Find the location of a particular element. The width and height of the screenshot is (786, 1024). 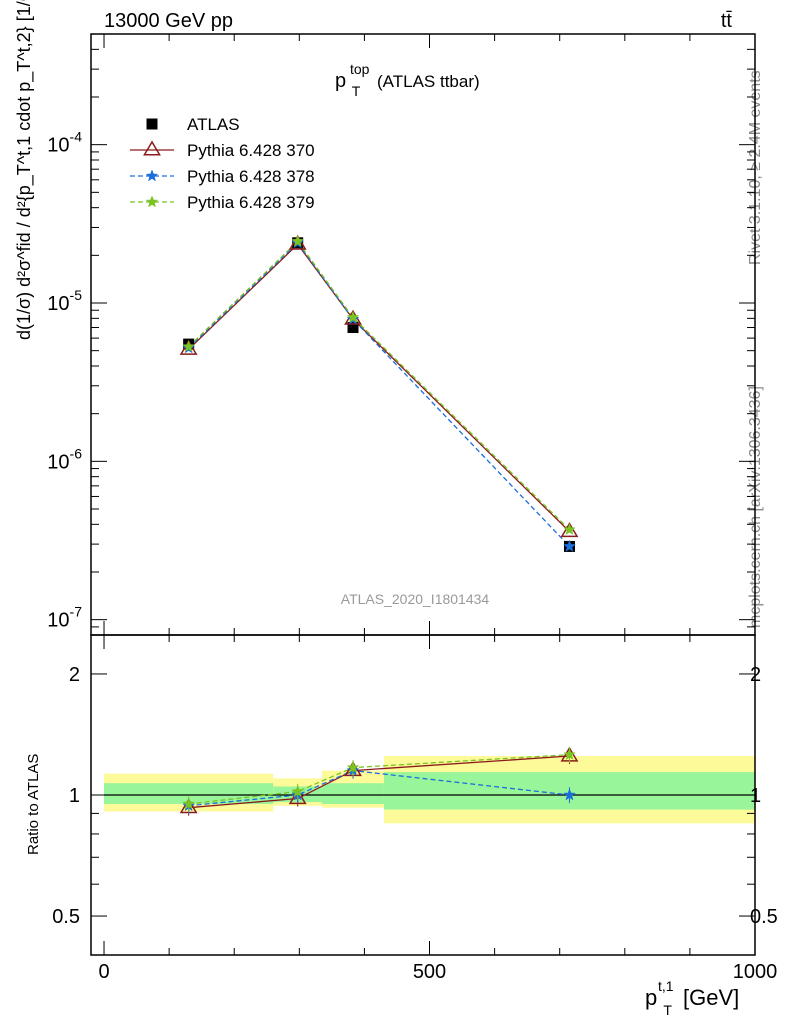

ratio-marker-mc1 is located at coordinates (297, 797).